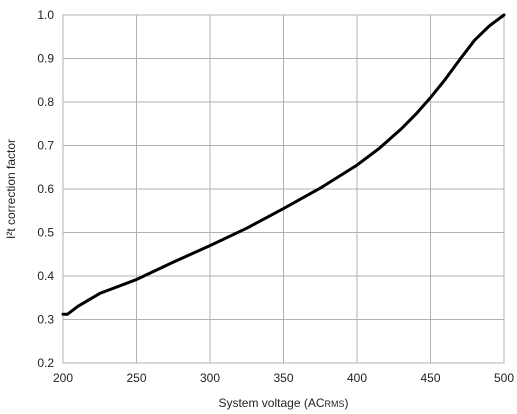  What do you see at coordinates (45, 102) in the screenshot?
I see `y-tick-label: 0.8` at bounding box center [45, 102].